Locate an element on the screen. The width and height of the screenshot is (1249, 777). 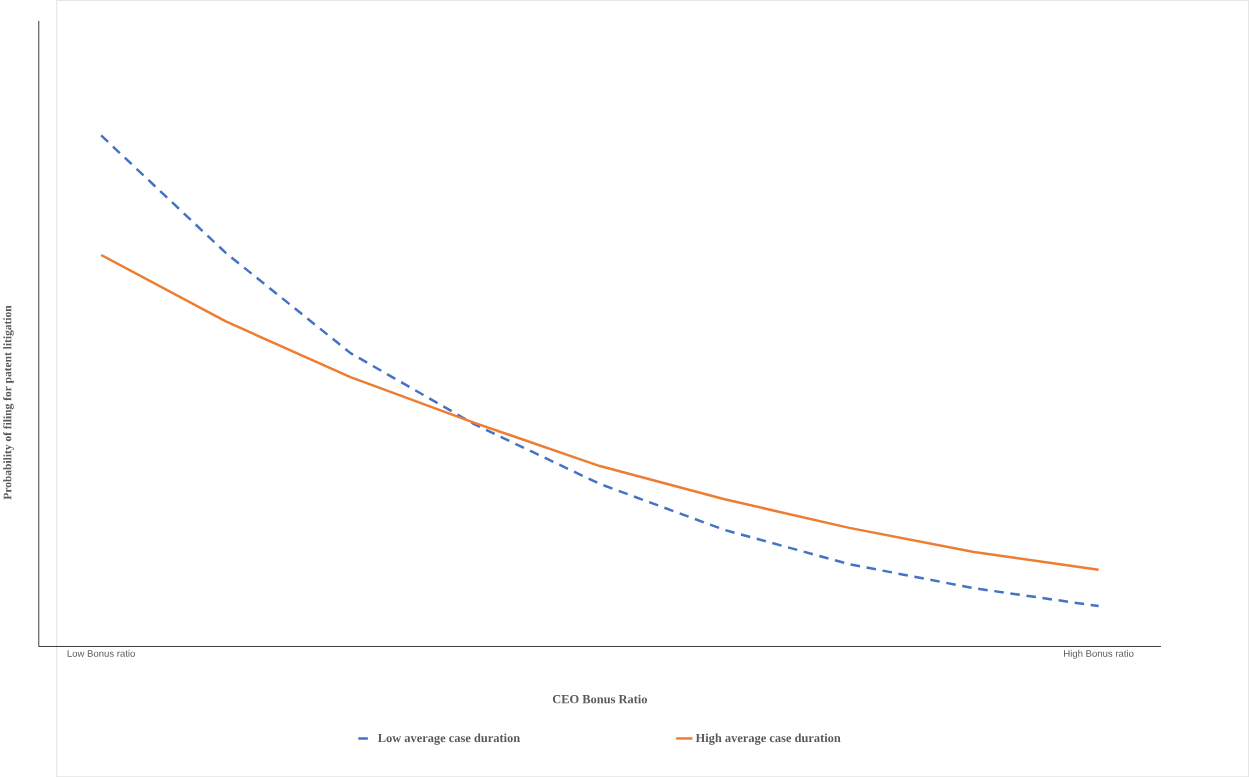
legend-label: Low average case duration is located at coordinates (448, 739).